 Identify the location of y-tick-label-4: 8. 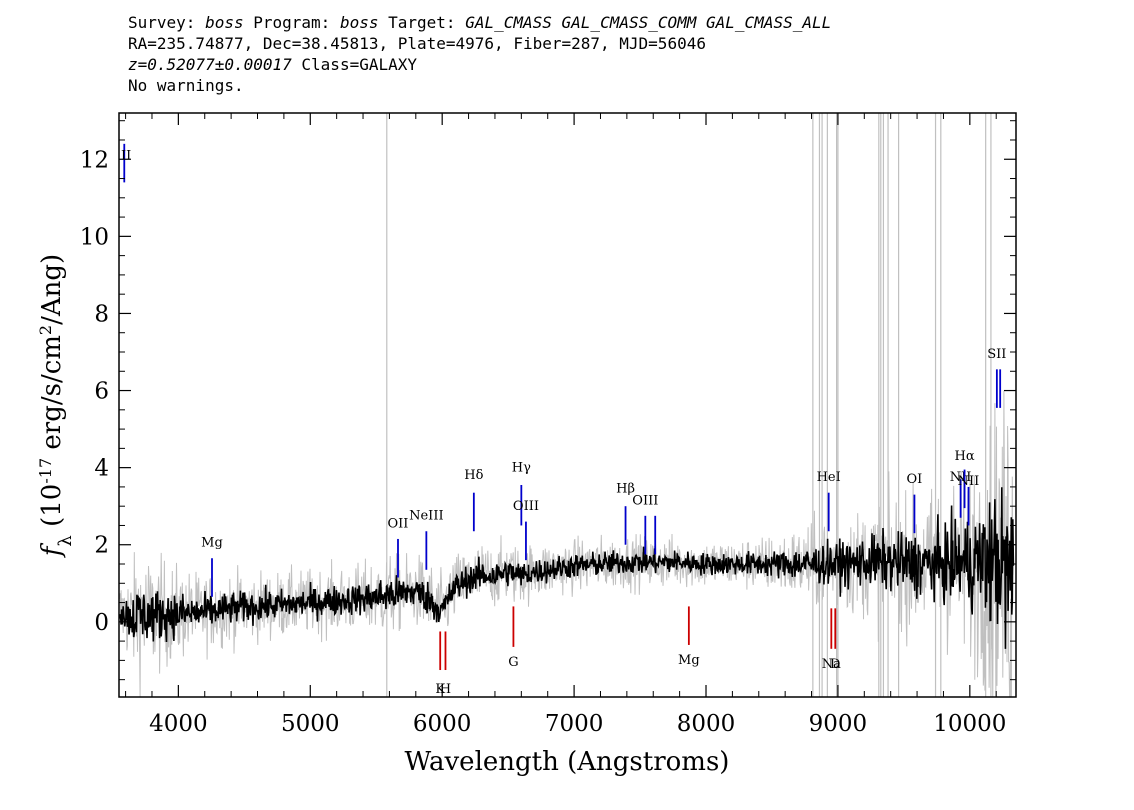
(101, 314).